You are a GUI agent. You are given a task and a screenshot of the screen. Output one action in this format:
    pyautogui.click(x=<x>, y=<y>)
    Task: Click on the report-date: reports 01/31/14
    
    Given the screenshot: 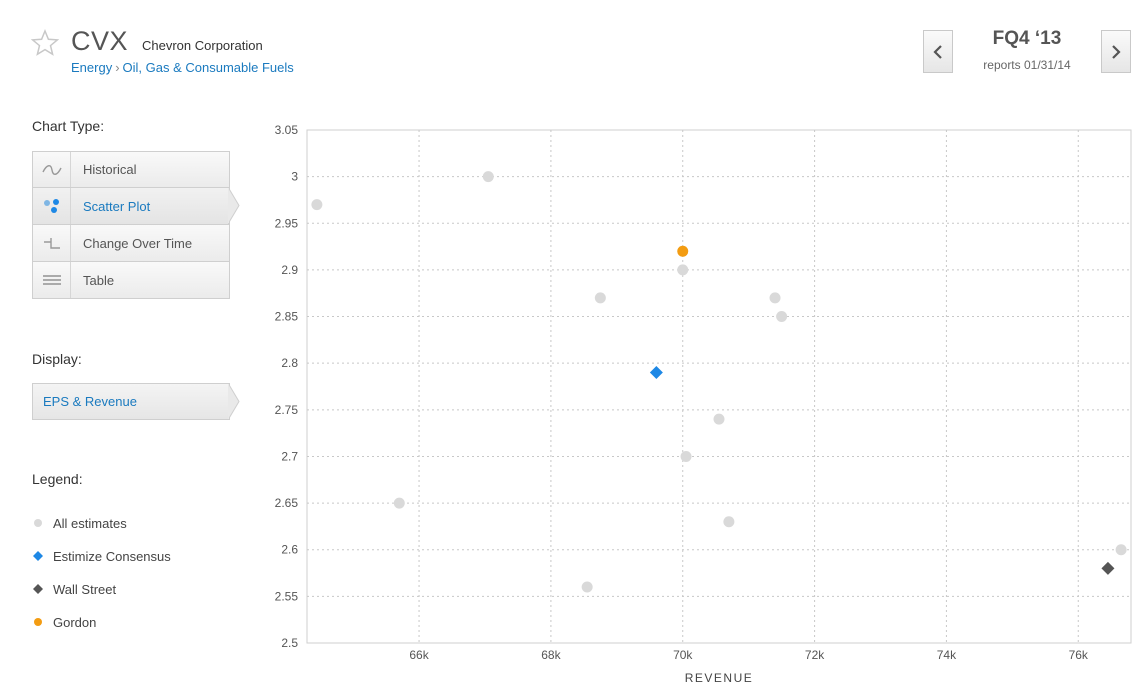 What is the action you would take?
    pyautogui.click(x=1027, y=65)
    